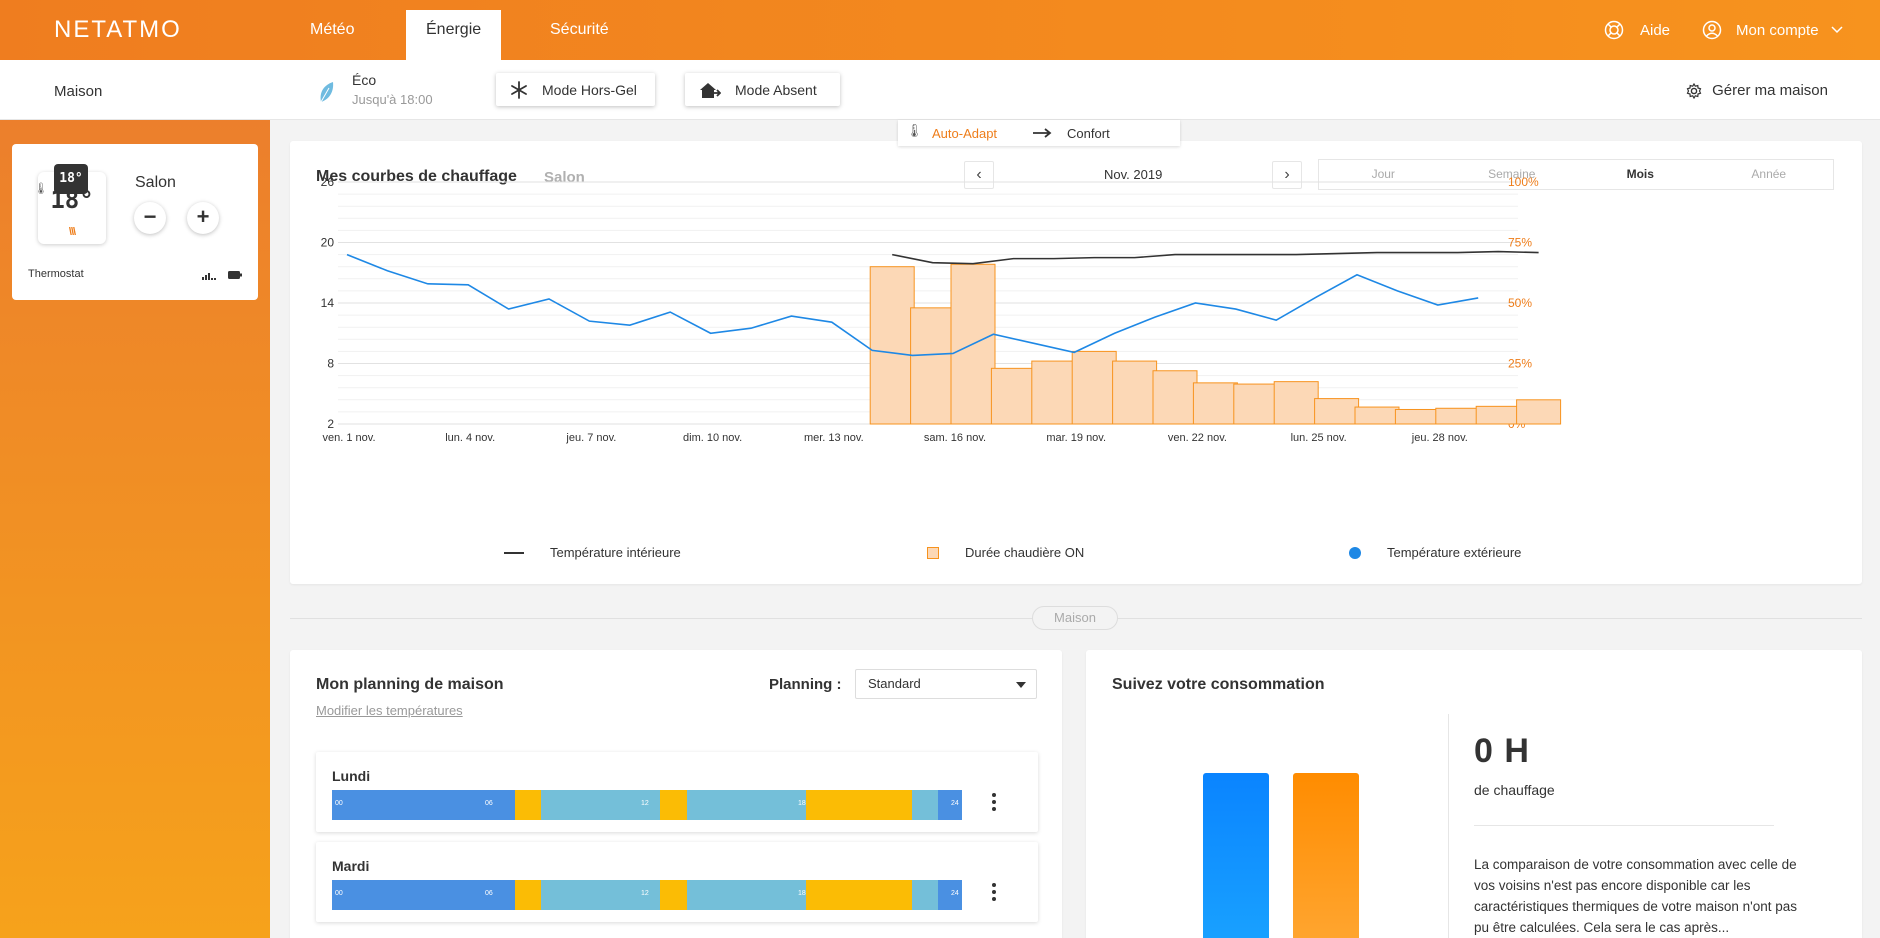  I want to click on hour-label: 24, so click(955, 803).